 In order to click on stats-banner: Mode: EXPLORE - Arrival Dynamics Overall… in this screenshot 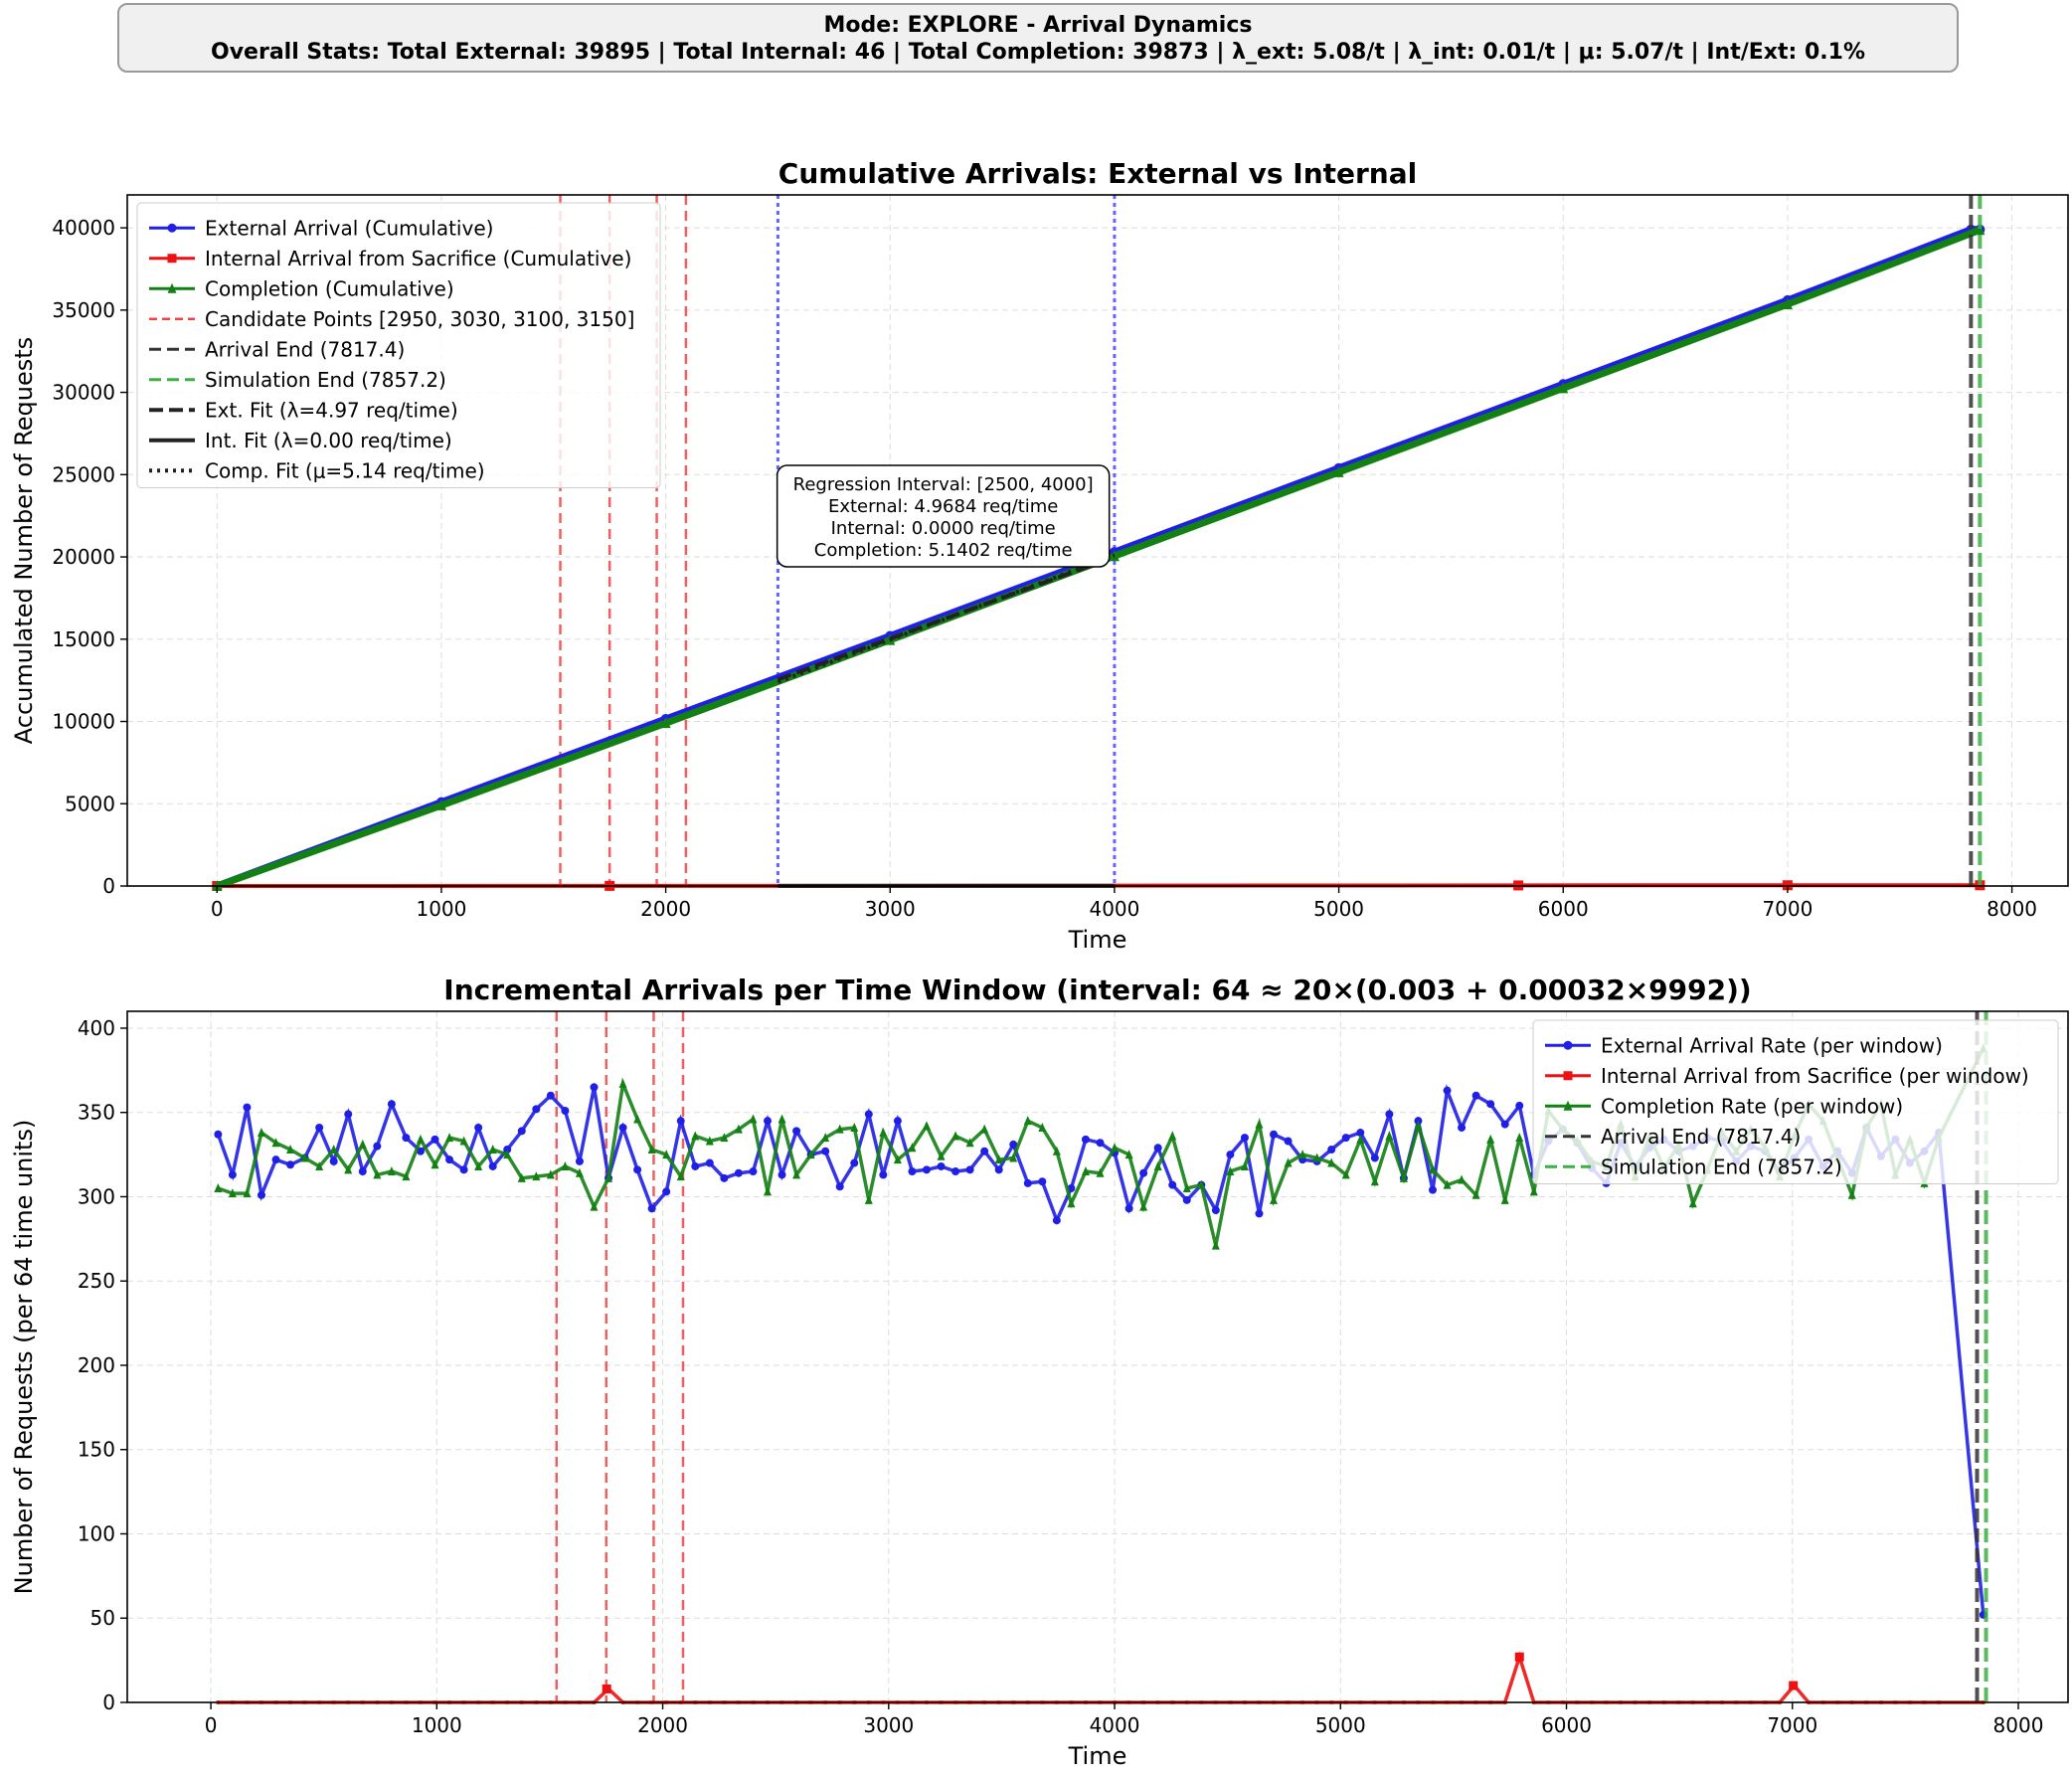, I will do `click(1038, 38)`.